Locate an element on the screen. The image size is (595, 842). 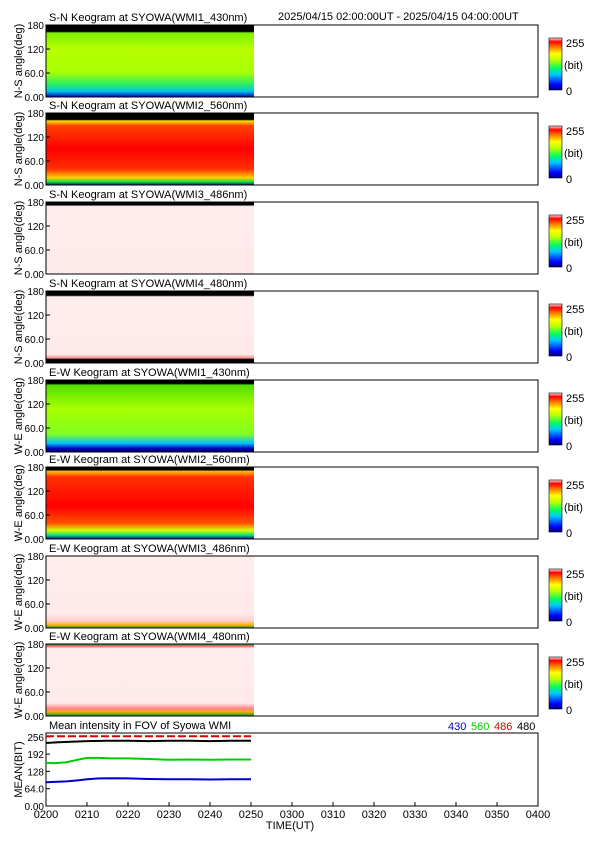
x-tick-label: 0200 is located at coordinates (46, 815).